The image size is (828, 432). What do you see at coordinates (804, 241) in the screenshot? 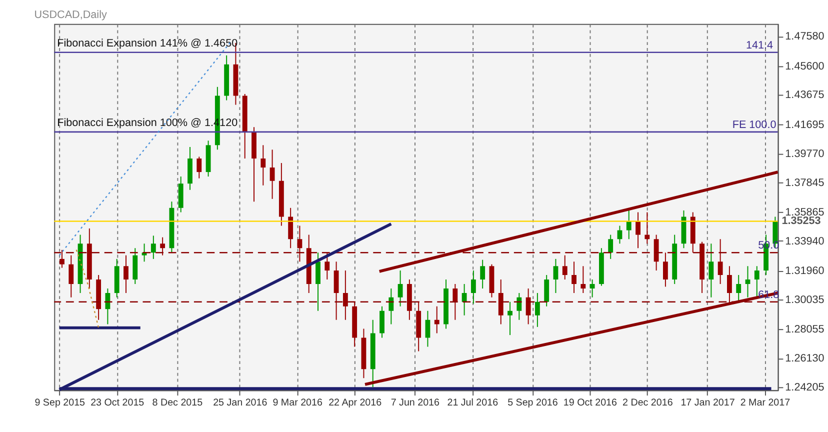
I see `y-tick-label: 1.33940` at bounding box center [804, 241].